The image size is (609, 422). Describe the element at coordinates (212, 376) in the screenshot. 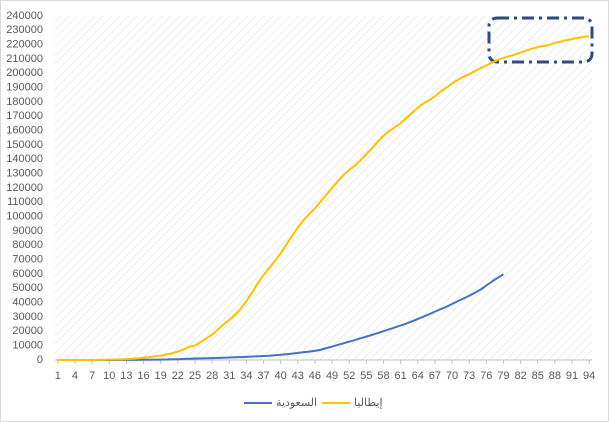

I see `x-tick-label: 28` at that location.